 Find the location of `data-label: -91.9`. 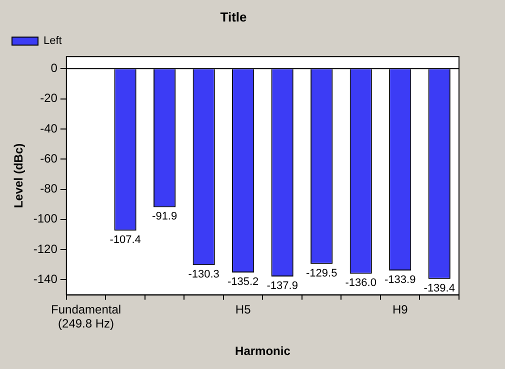

data-label: -91.9 is located at coordinates (165, 216).